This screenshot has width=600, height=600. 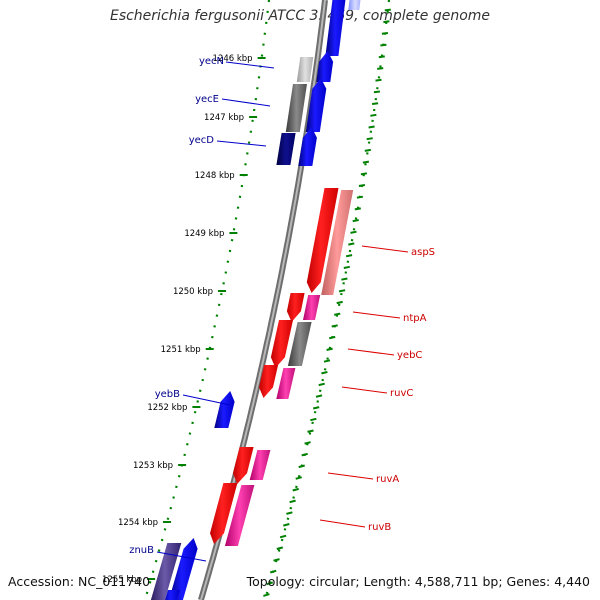 I want to click on cds-block-ruvC, so click(x=286, y=383).